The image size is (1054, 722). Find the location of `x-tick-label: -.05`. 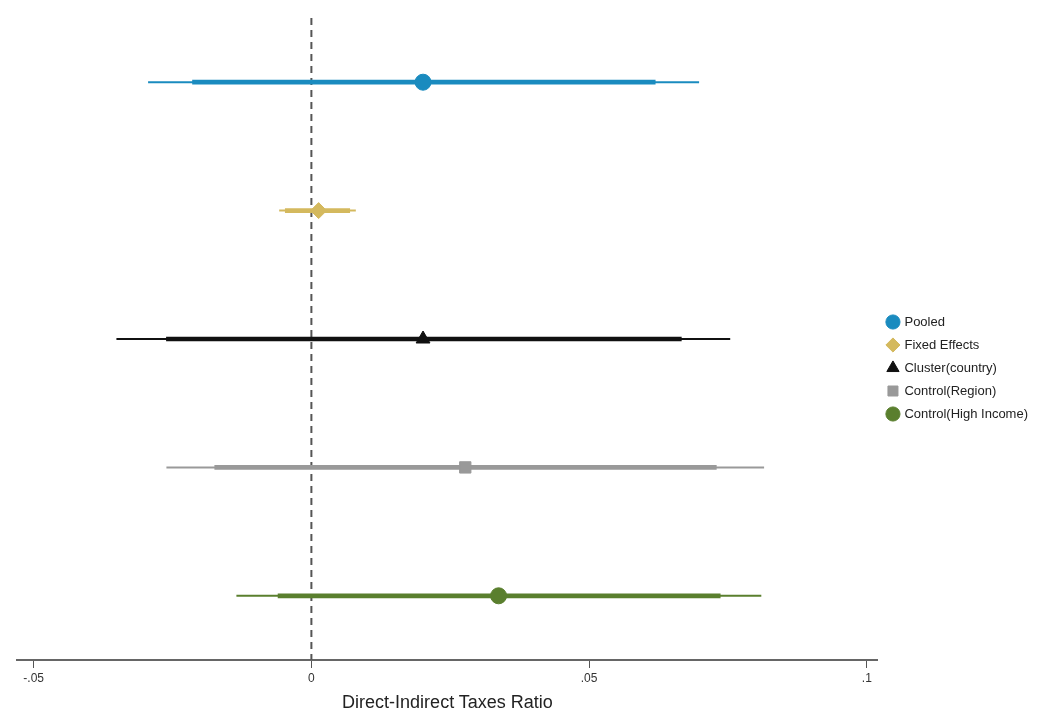

x-tick-label: -.05 is located at coordinates (34, 677).